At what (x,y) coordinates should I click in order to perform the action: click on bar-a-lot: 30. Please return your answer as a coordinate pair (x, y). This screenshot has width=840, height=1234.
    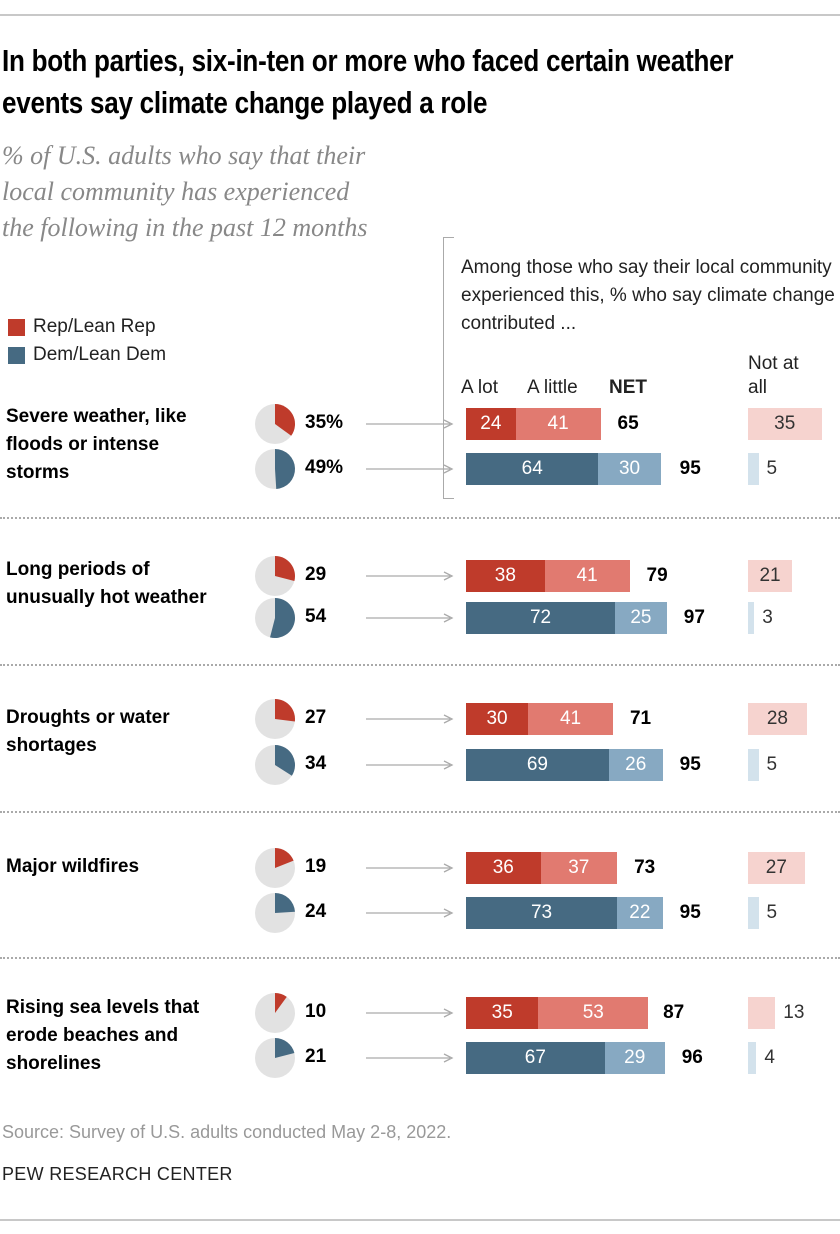
    Looking at the image, I should click on (497, 719).